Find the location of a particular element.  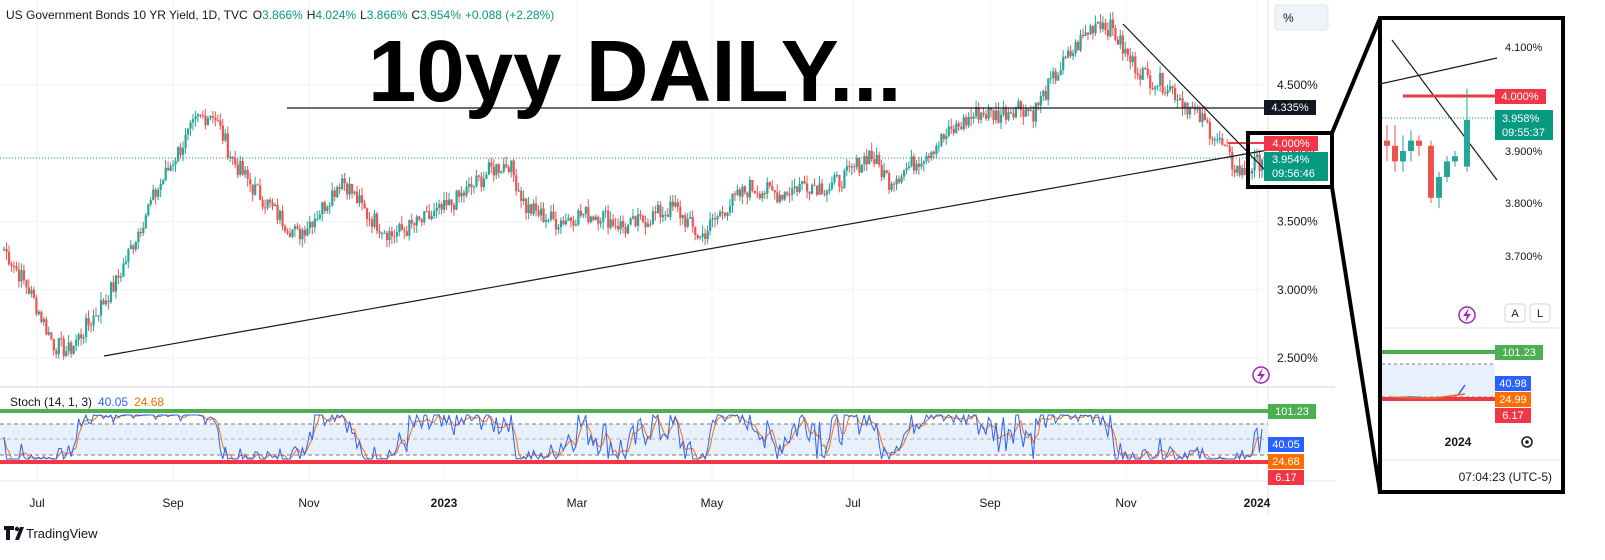

settings-gear-icon is located at coordinates (1527, 442).